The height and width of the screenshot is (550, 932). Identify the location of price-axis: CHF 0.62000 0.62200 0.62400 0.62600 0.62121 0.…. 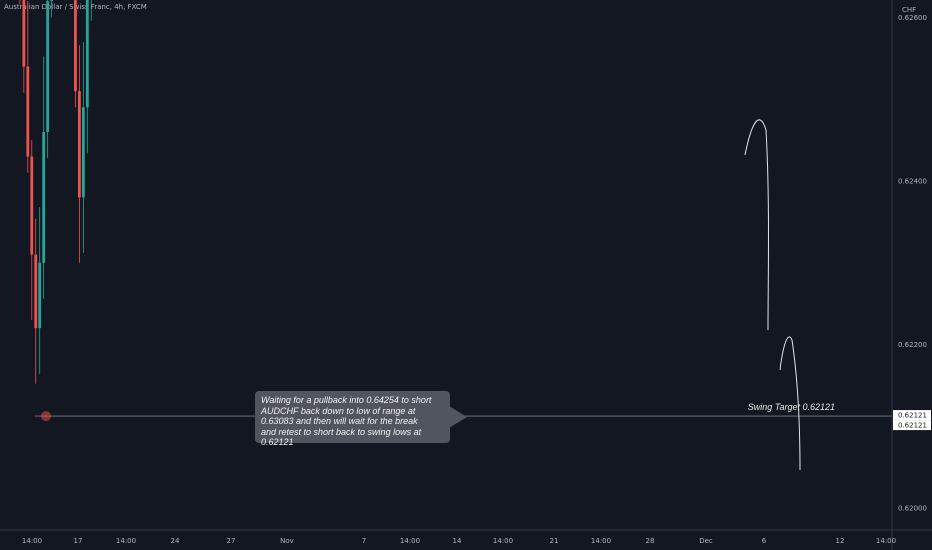
(911, 275).